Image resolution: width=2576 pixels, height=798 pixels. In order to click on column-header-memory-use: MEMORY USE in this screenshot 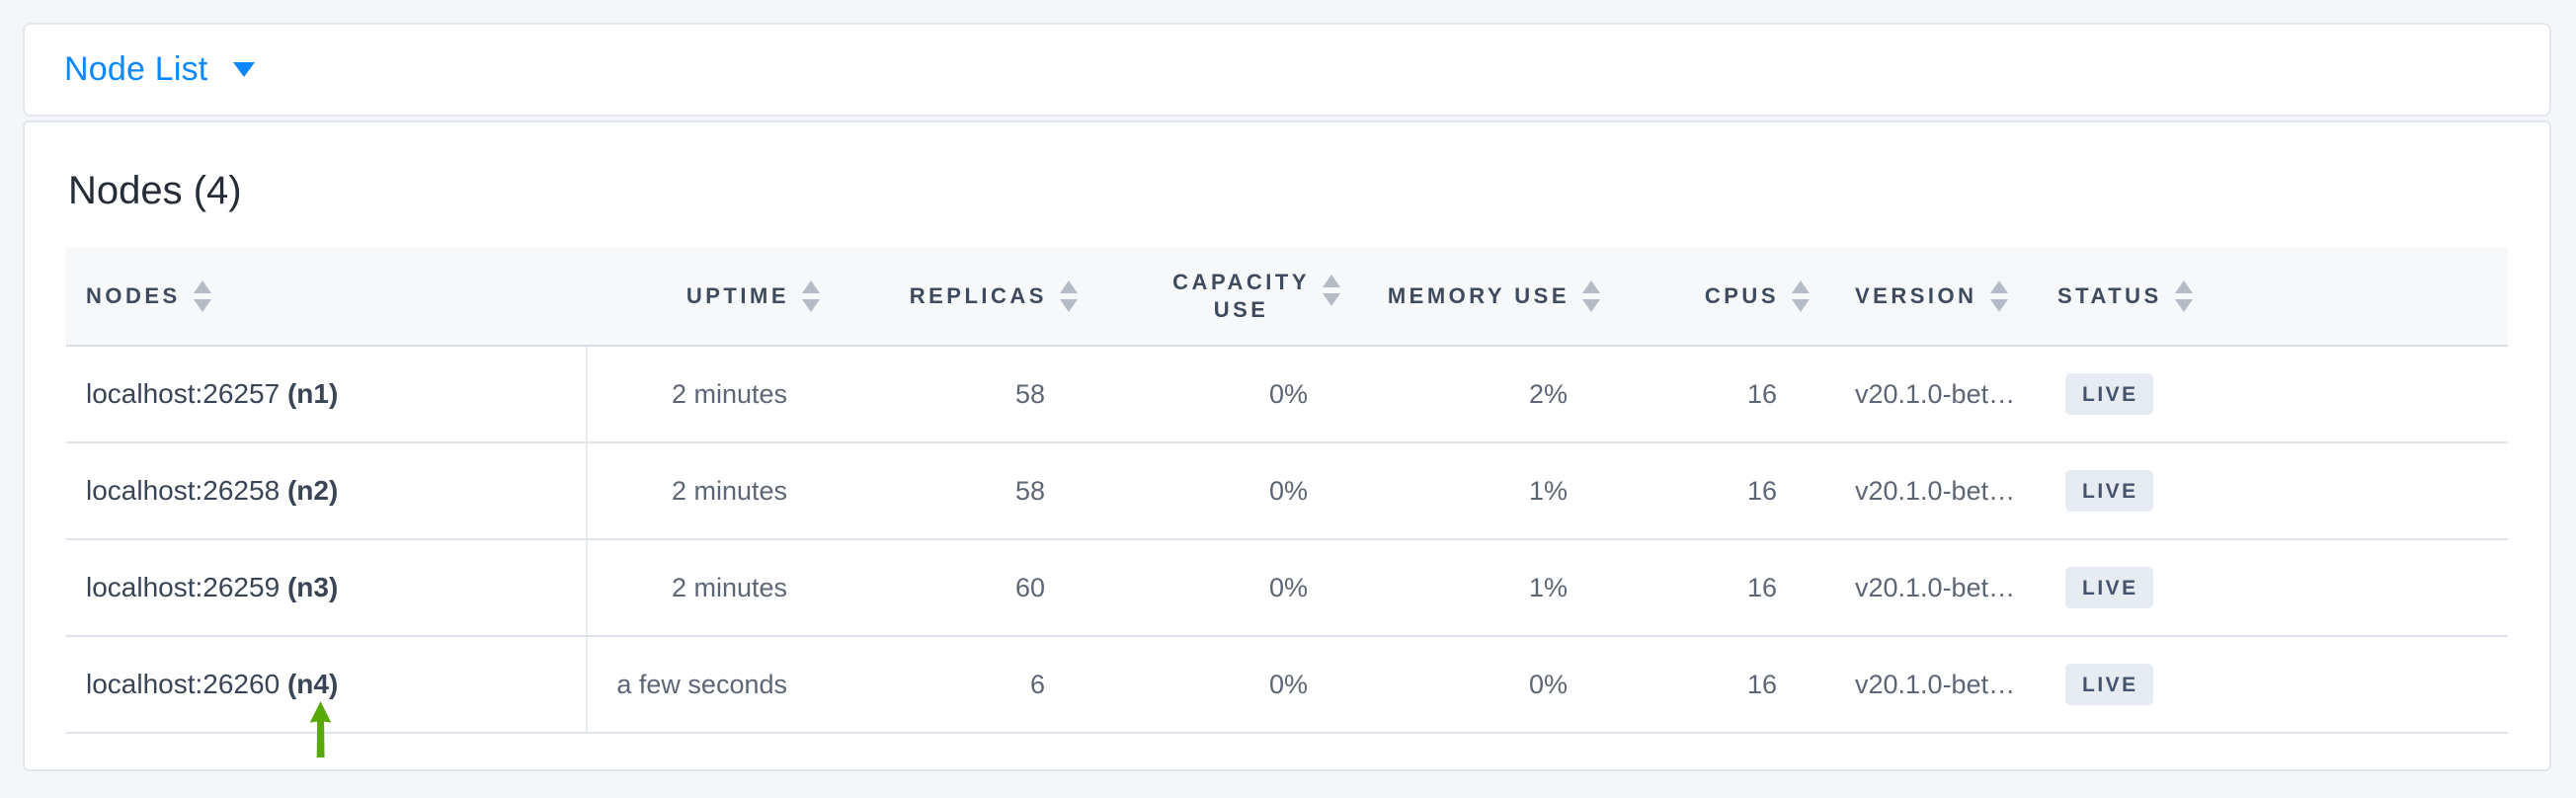, I will do `click(1481, 297)`.